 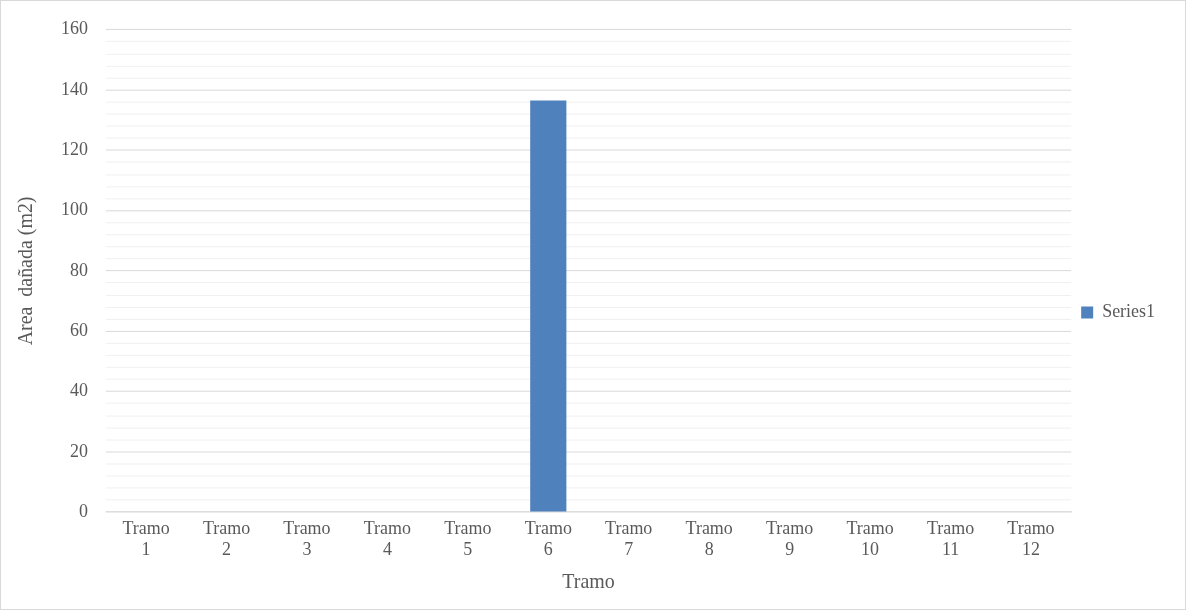 What do you see at coordinates (78, 390) in the screenshot?
I see `y-tick-label: 40` at bounding box center [78, 390].